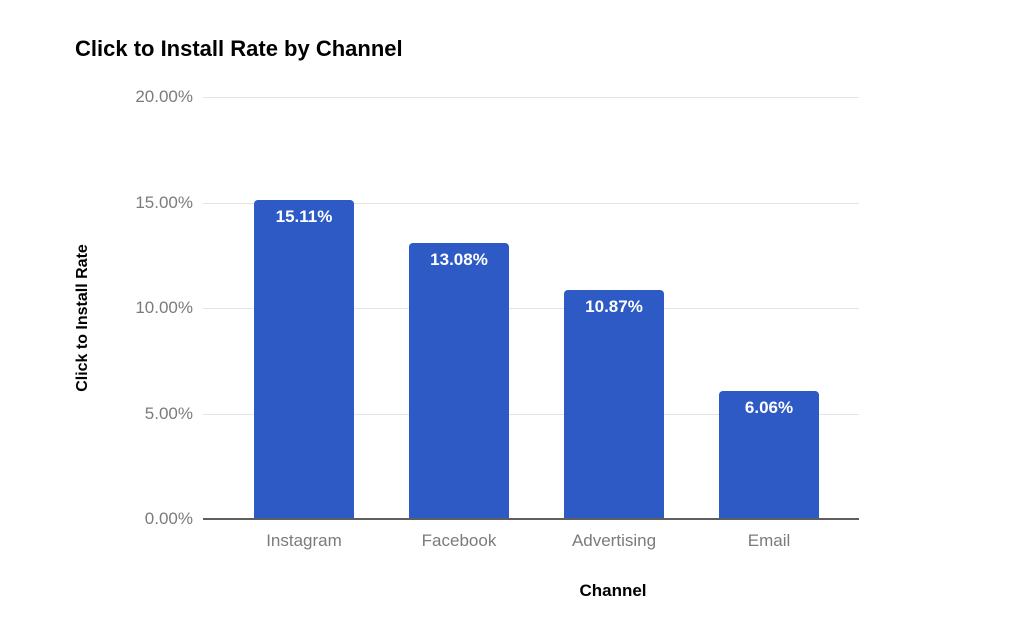 The height and width of the screenshot is (630, 1024). What do you see at coordinates (531, 203) in the screenshot?
I see `gridline-15pct` at bounding box center [531, 203].